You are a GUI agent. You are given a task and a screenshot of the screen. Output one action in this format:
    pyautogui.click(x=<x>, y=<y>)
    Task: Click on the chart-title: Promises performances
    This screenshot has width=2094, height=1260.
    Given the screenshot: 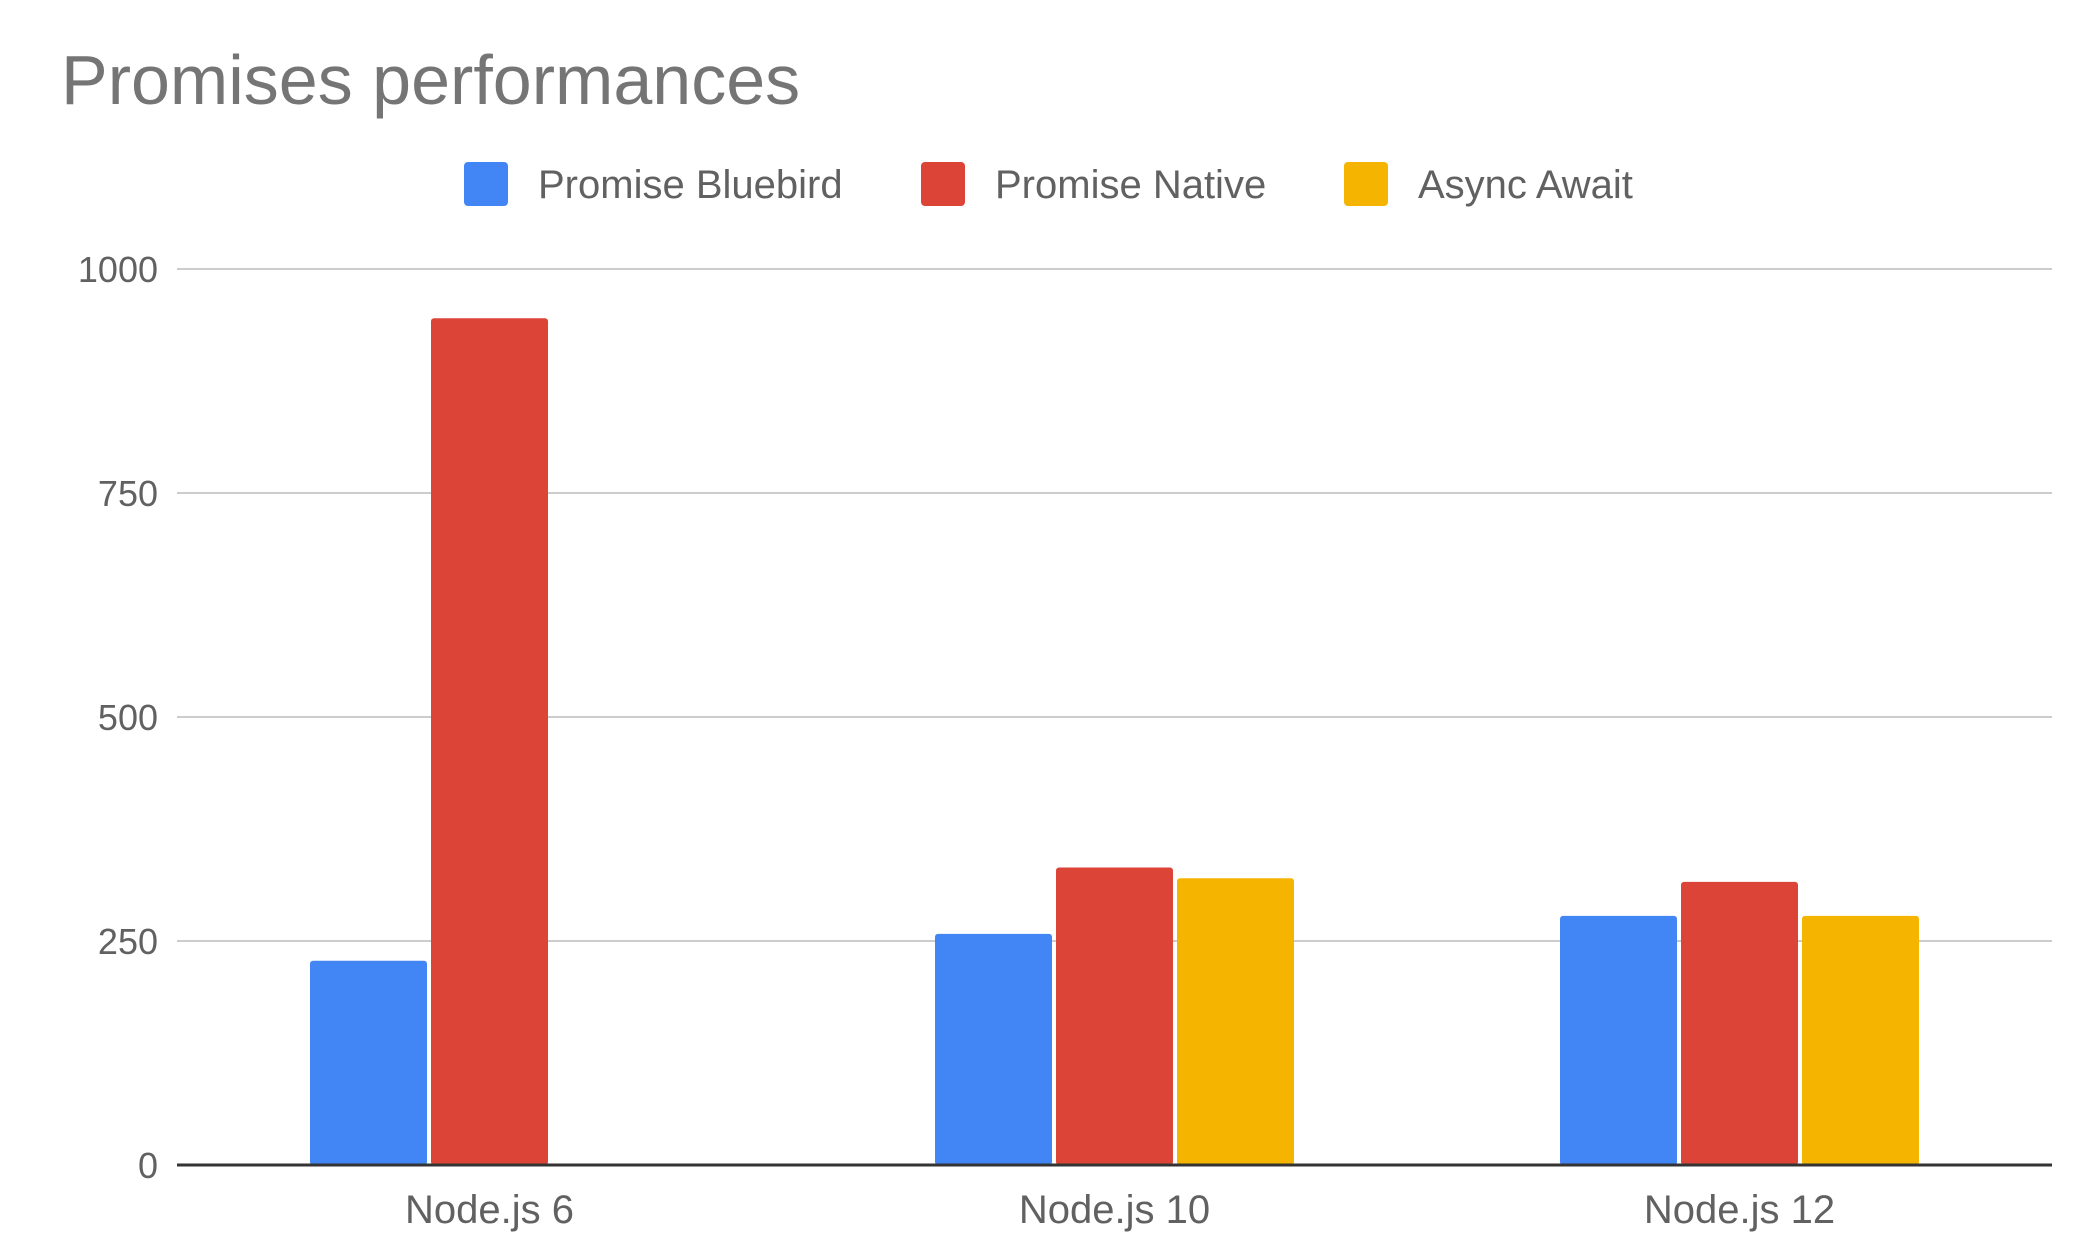 What is the action you would take?
    pyautogui.click(x=431, y=80)
    